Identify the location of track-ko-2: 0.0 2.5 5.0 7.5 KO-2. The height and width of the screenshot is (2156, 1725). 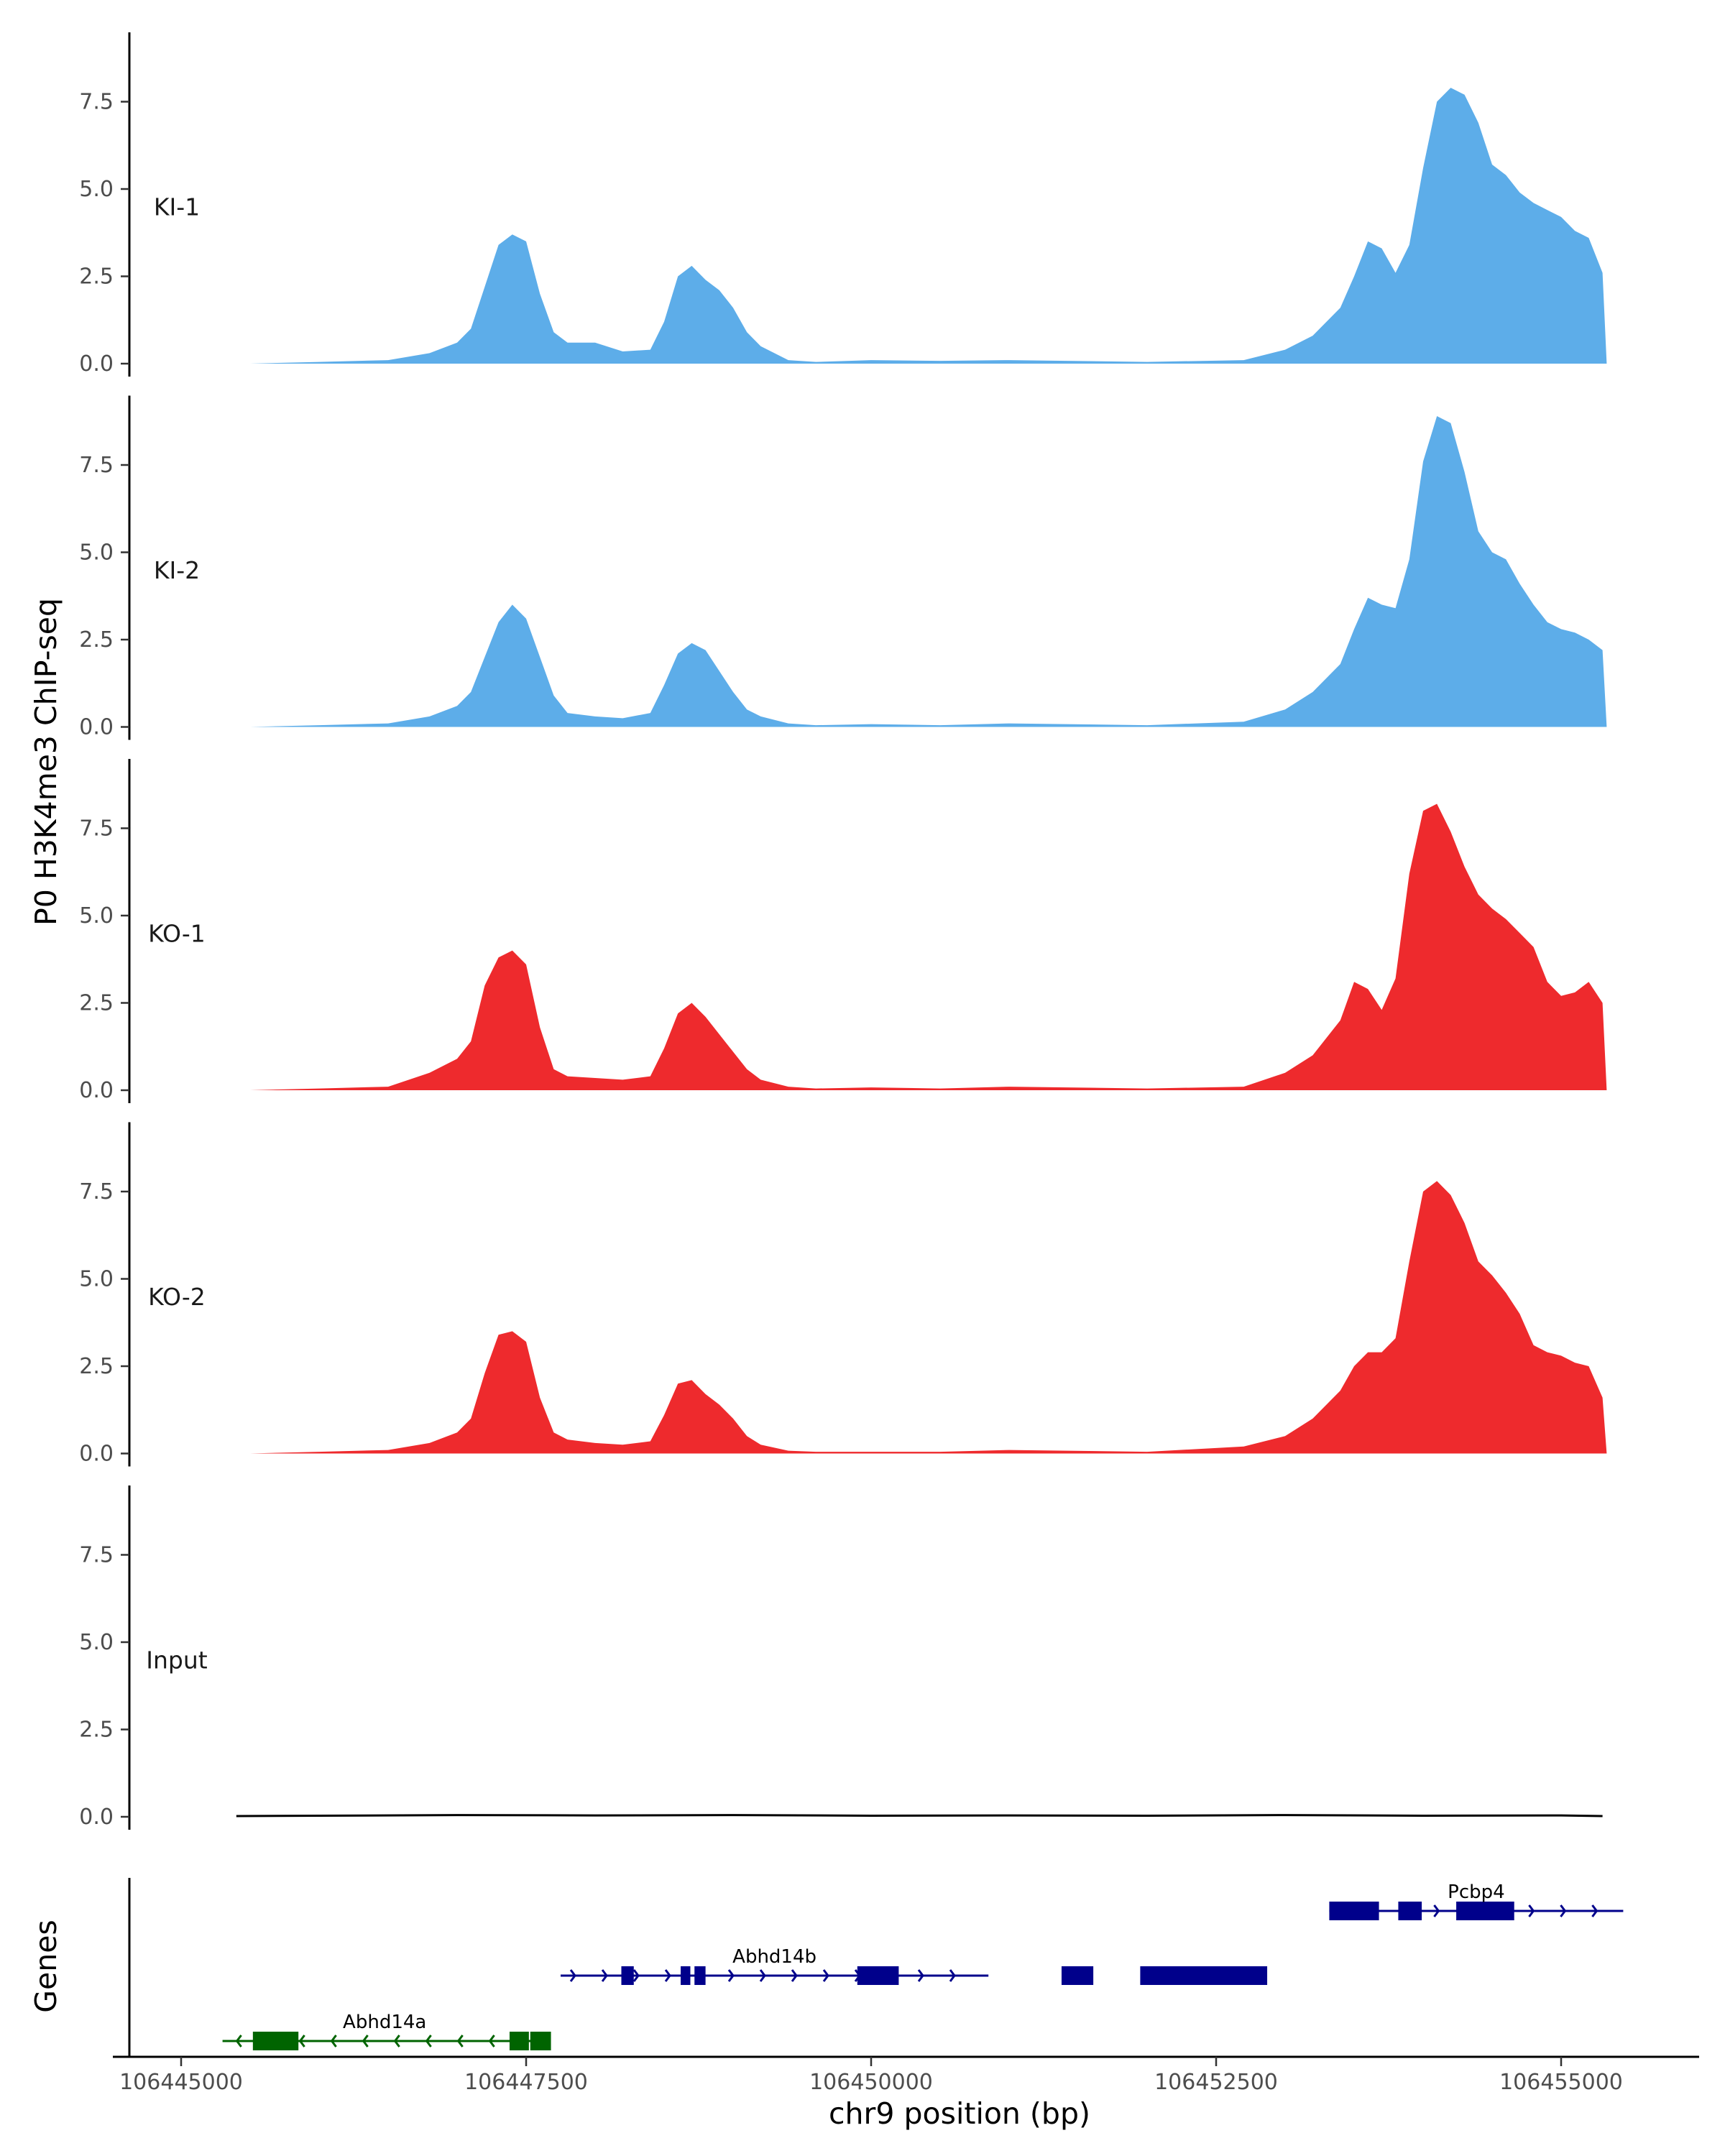
(843, 1294).